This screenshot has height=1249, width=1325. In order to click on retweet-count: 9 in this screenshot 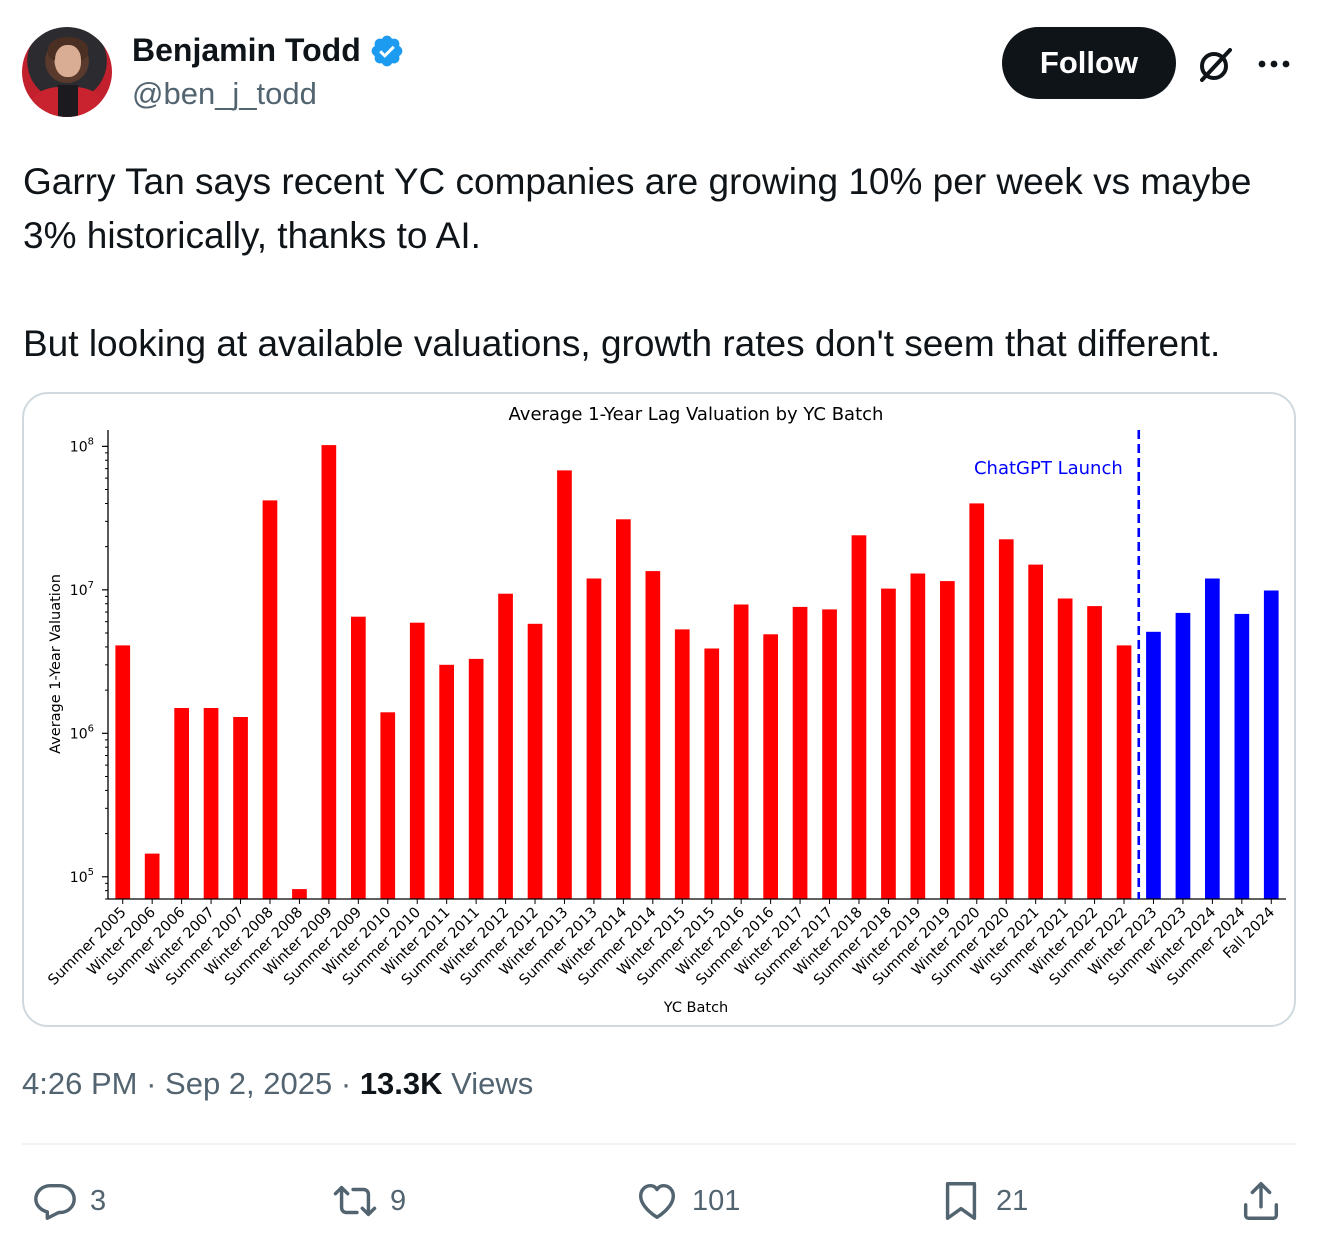, I will do `click(398, 1200)`.